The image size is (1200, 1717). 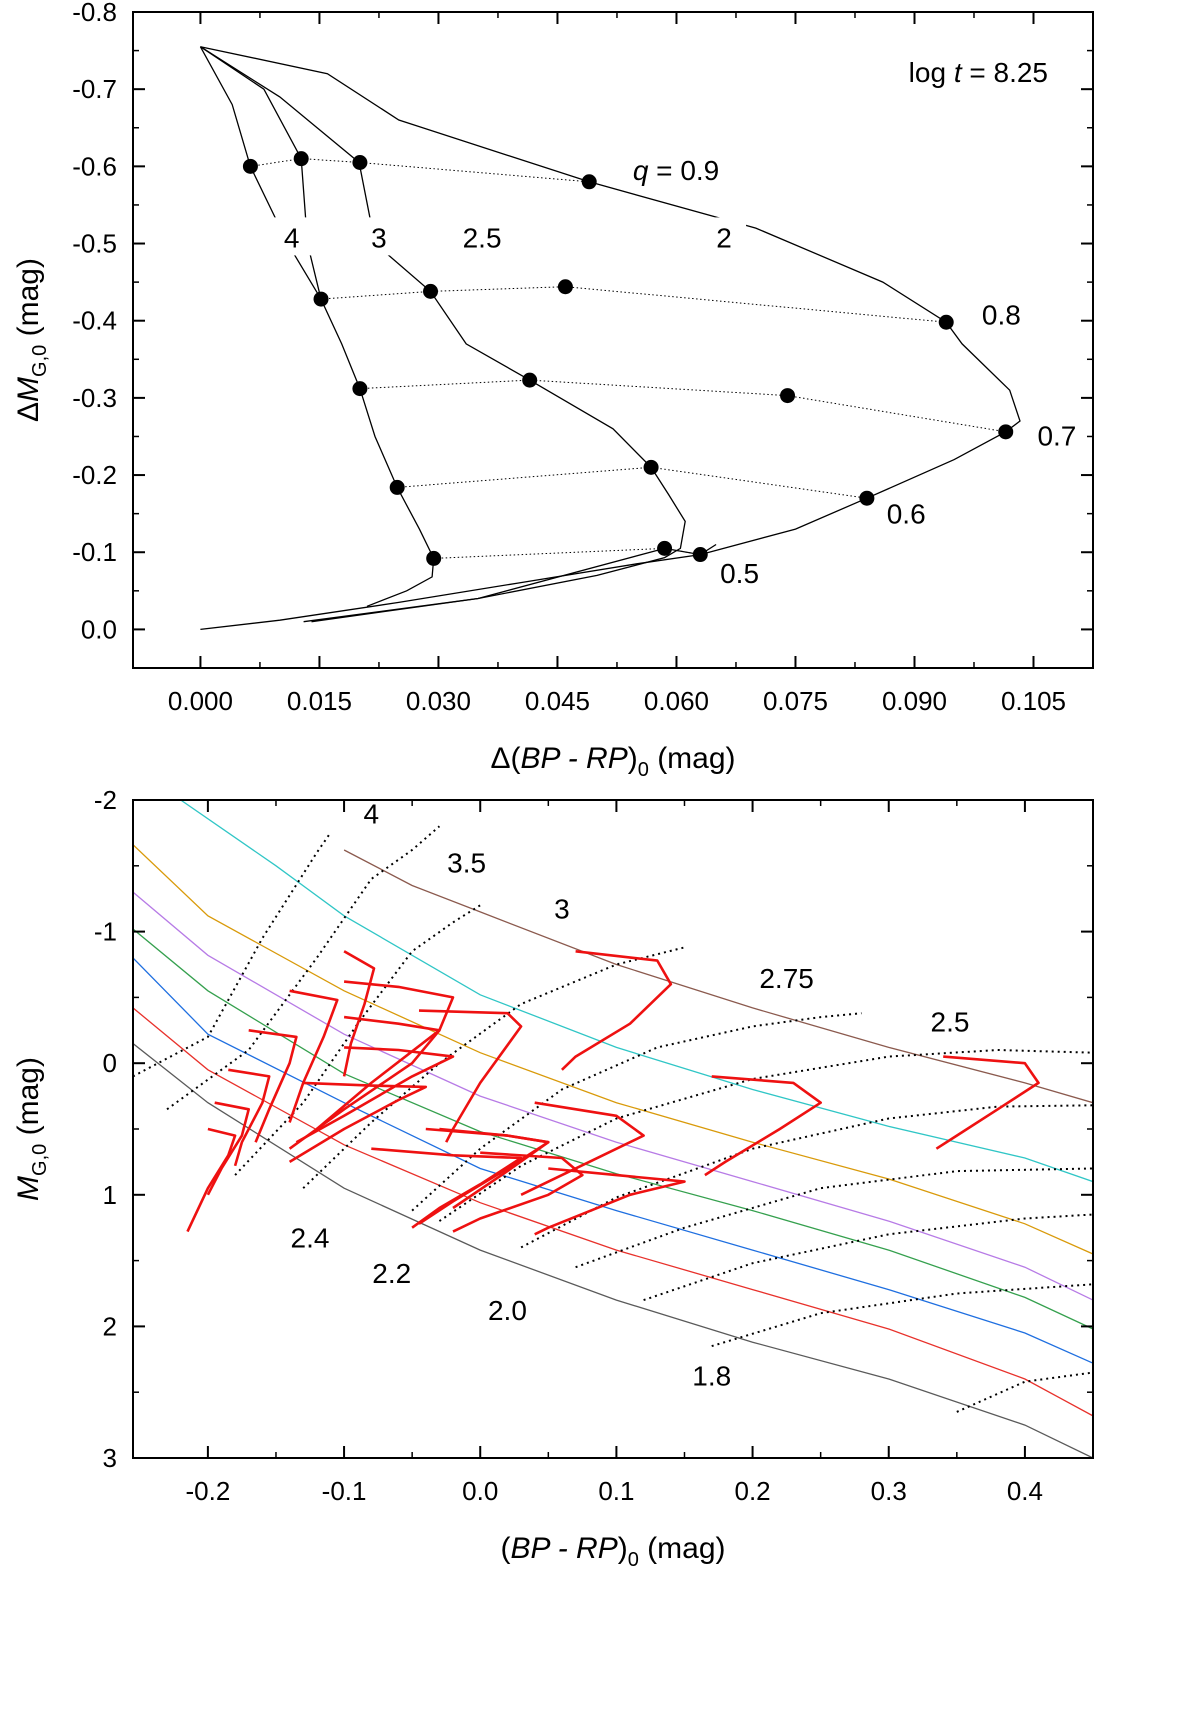 I want to click on mass-label: 2.5, so click(x=950, y=1022).